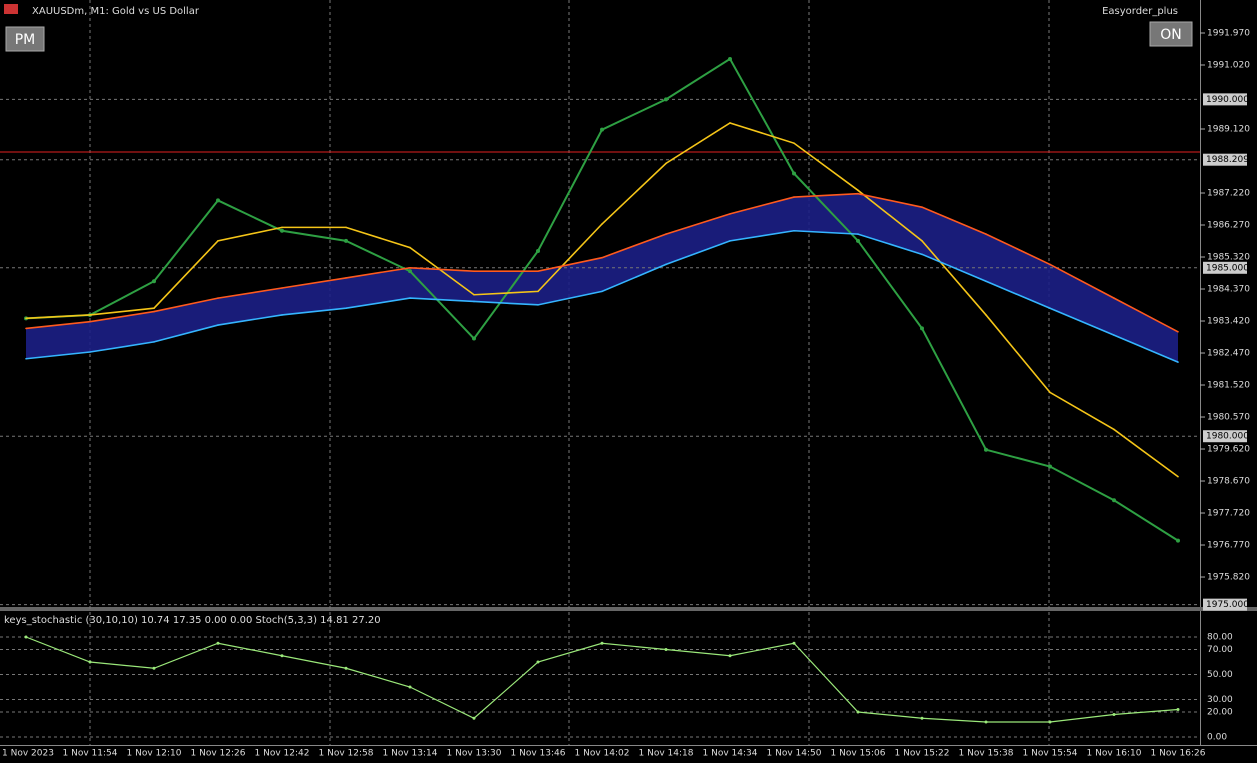 The image size is (1257, 763). What do you see at coordinates (410, 754) in the screenshot?
I see `x-tick-label: 1 Nov 13:14` at bounding box center [410, 754].